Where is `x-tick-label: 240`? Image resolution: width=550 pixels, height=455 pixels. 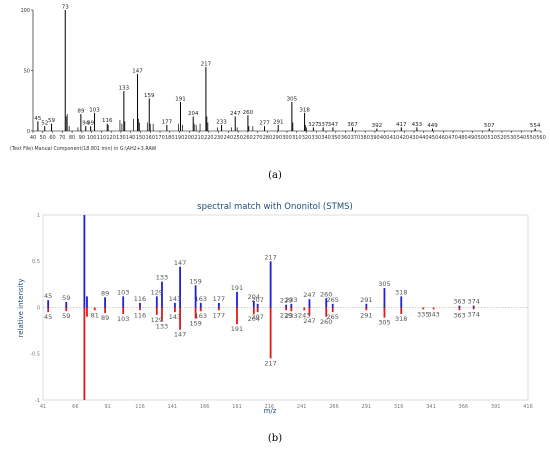 x-tick-label: 240 is located at coordinates (229, 138).